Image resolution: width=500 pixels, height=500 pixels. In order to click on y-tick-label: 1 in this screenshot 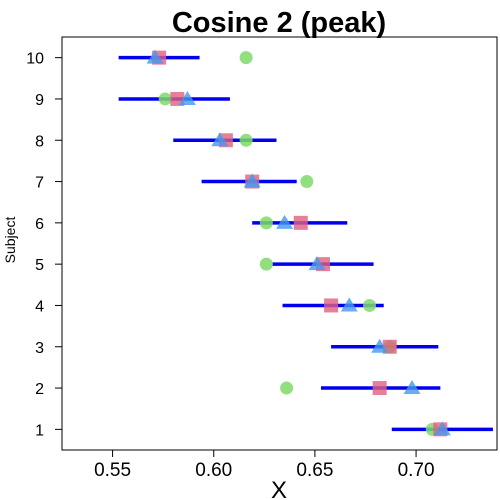, I will do `click(39, 430)`.